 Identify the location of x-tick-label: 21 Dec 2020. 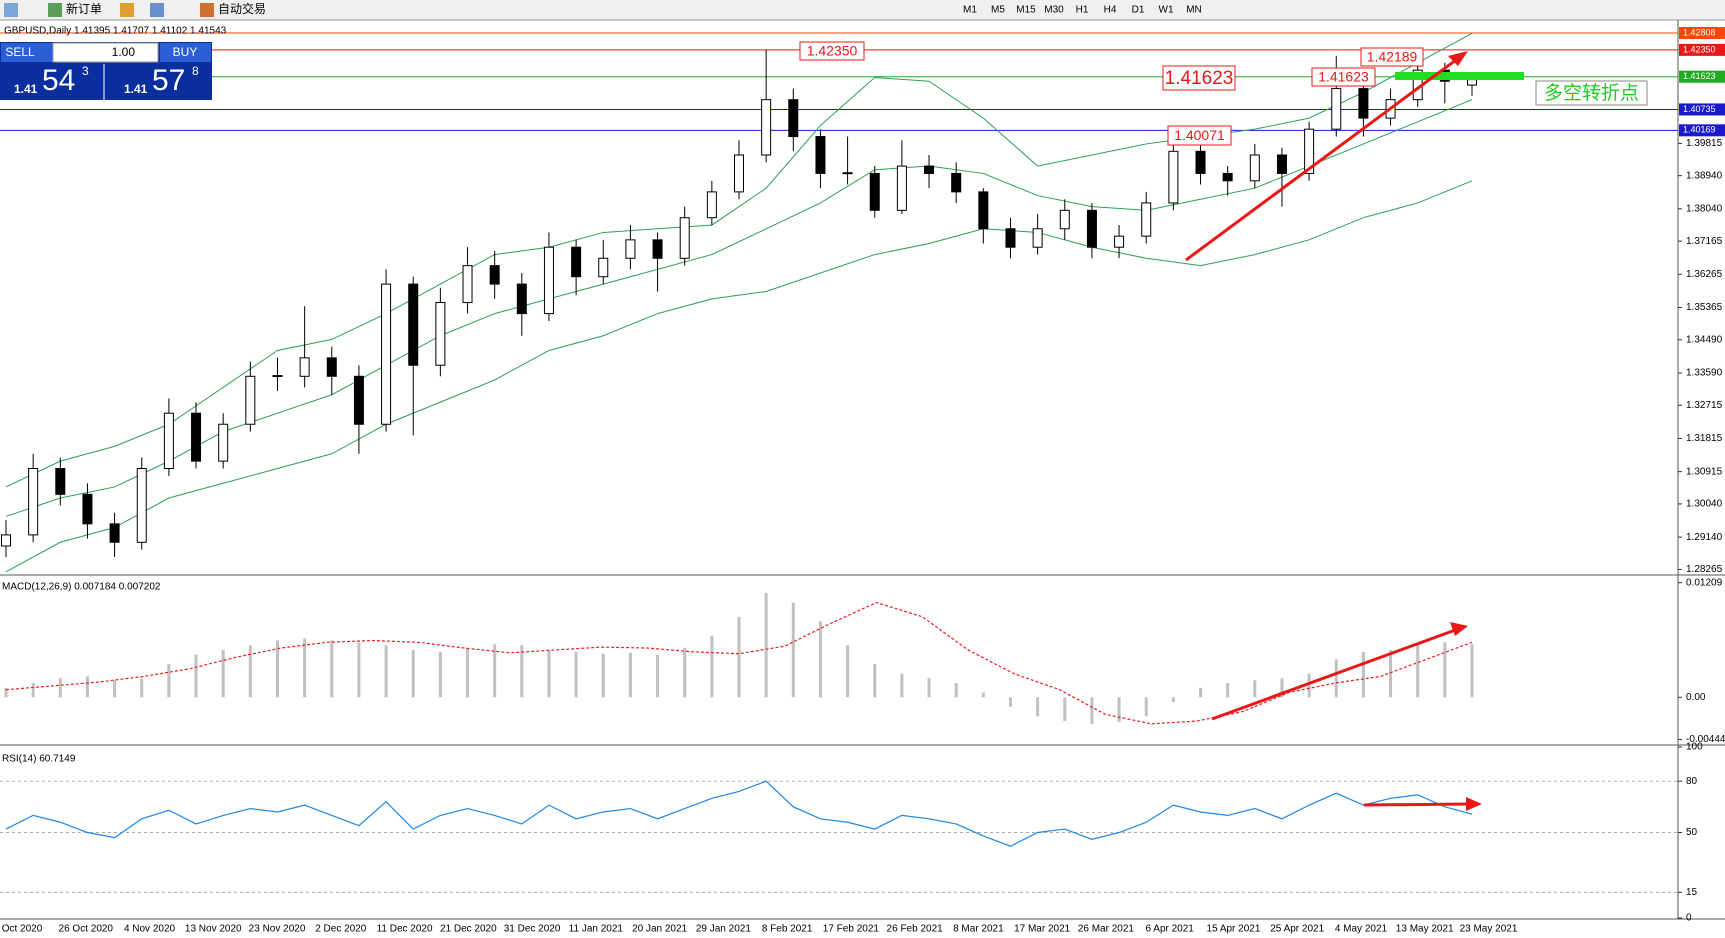
(468, 929).